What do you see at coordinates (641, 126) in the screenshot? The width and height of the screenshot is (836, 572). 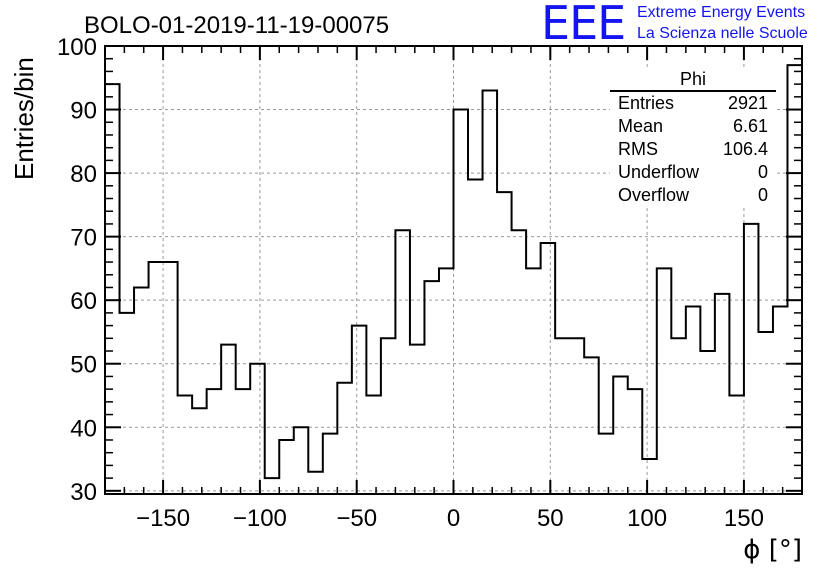 I see `stats-key: Mean` at bounding box center [641, 126].